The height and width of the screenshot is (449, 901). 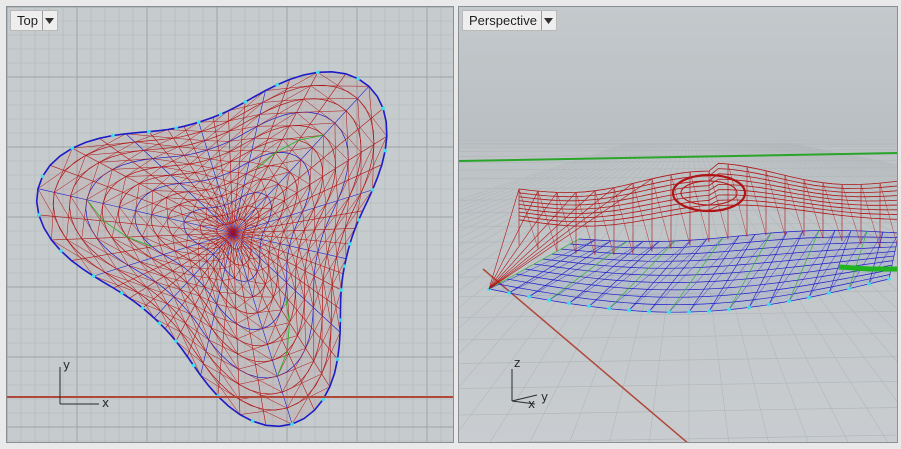 What do you see at coordinates (27, 20) in the screenshot?
I see `viewport-title-top: Top` at bounding box center [27, 20].